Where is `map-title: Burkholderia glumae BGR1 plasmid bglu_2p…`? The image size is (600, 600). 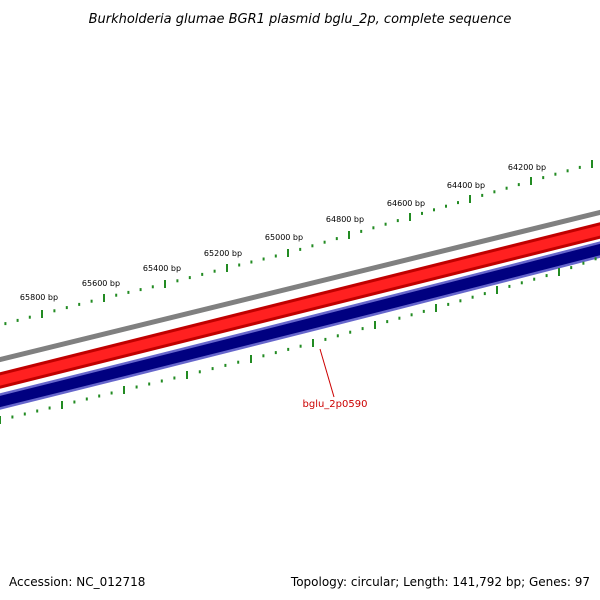 map-title: Burkholderia glumae BGR1 plasmid bglu_2p… is located at coordinates (300, 19).